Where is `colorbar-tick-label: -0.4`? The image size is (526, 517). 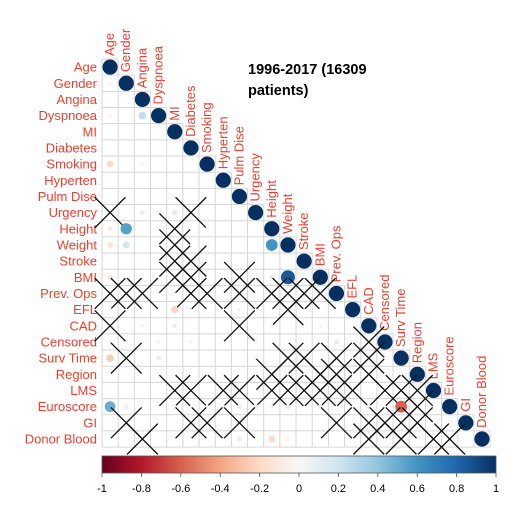
colorbar-tick-label: -0.4 is located at coordinates (220, 489).